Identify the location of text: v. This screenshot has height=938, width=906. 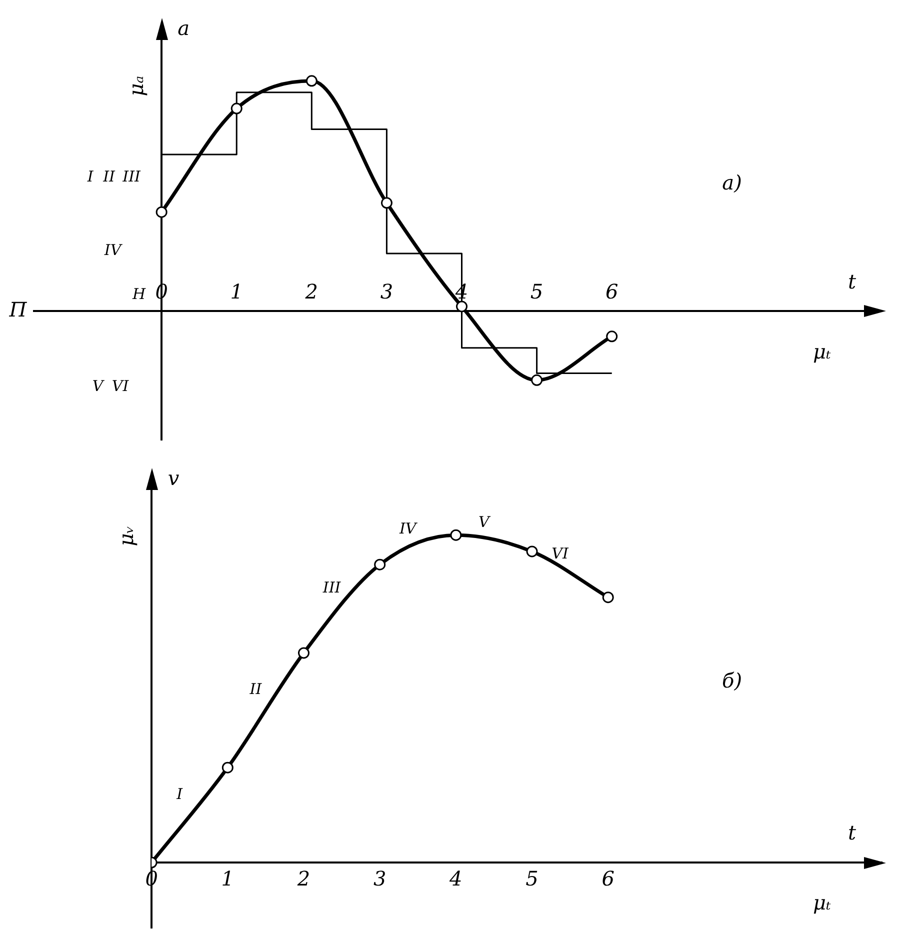
(174, 478).